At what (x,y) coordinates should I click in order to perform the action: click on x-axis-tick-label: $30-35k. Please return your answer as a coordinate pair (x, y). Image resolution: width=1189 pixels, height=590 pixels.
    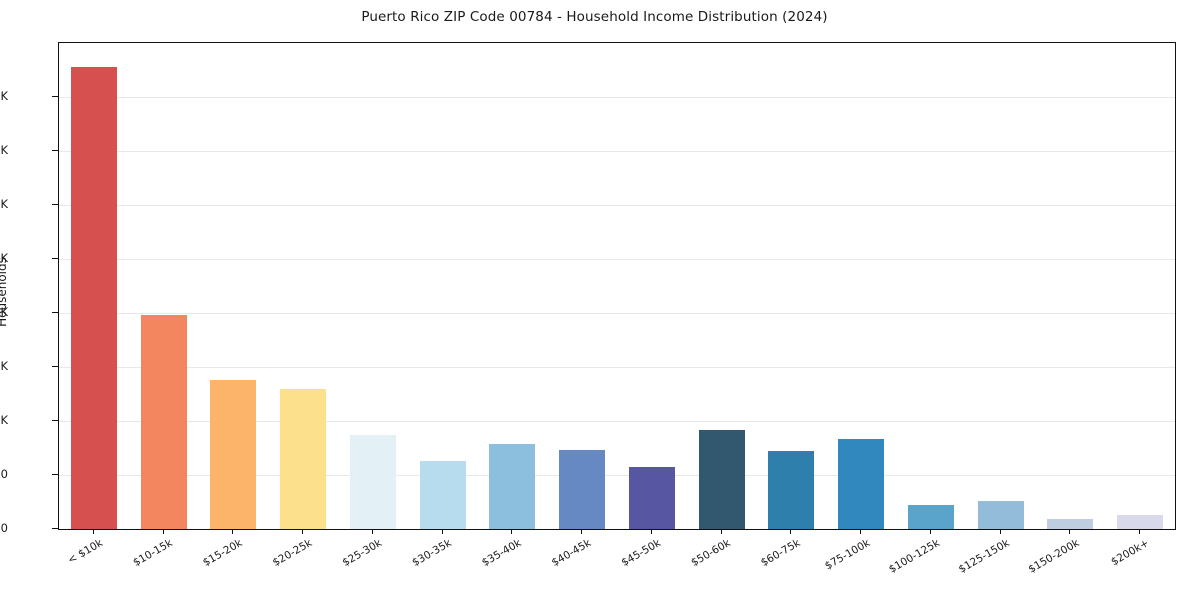
    Looking at the image, I should click on (432, 553).